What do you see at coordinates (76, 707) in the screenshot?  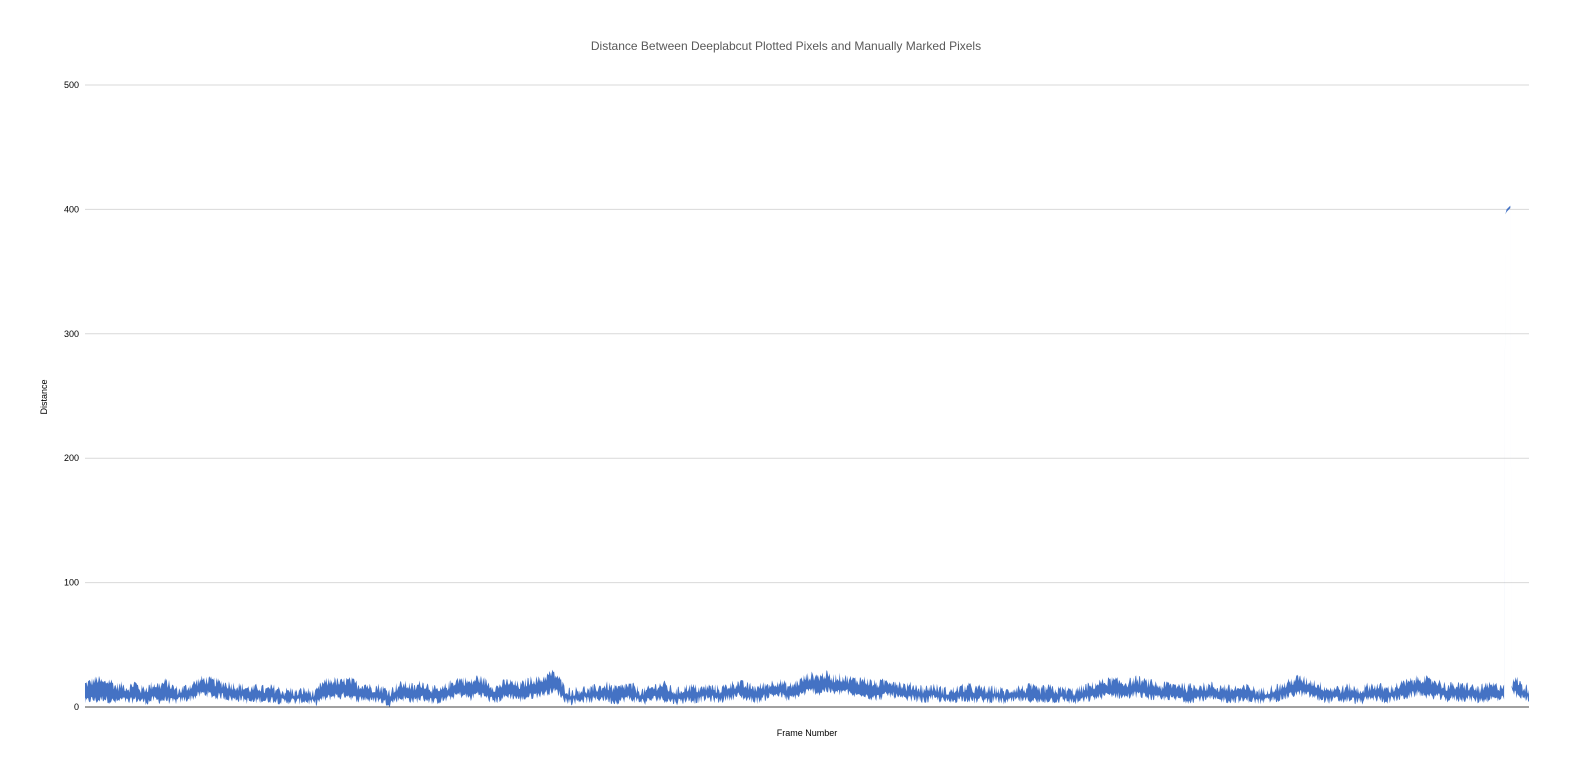 I see `y-tick-label-0: 0` at bounding box center [76, 707].